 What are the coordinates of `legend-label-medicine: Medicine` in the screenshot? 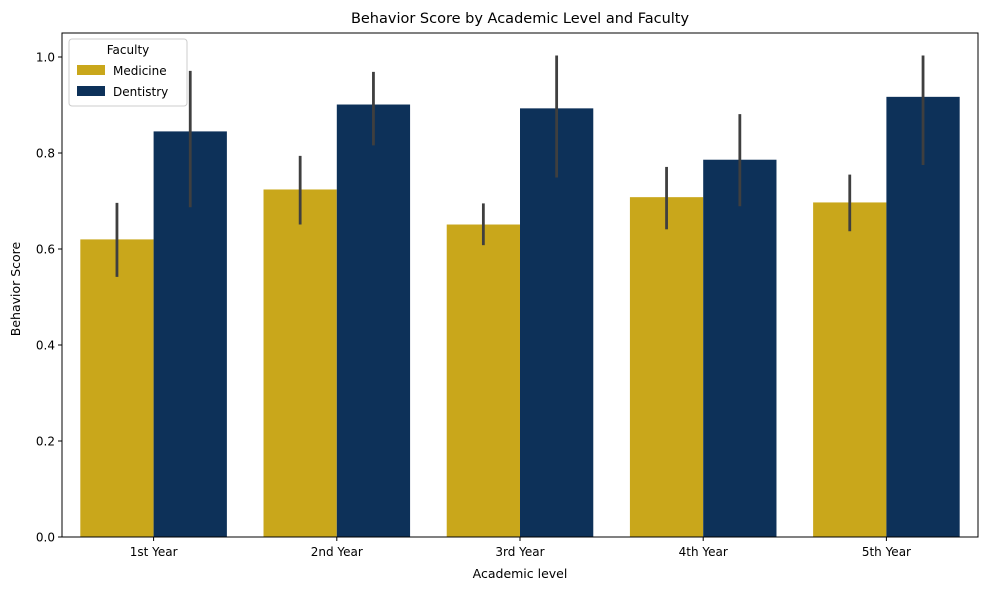 It's located at (140, 71).